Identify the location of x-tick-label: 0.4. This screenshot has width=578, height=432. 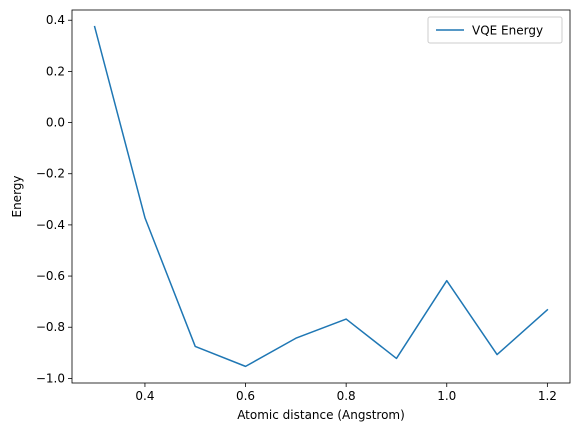
(144, 396).